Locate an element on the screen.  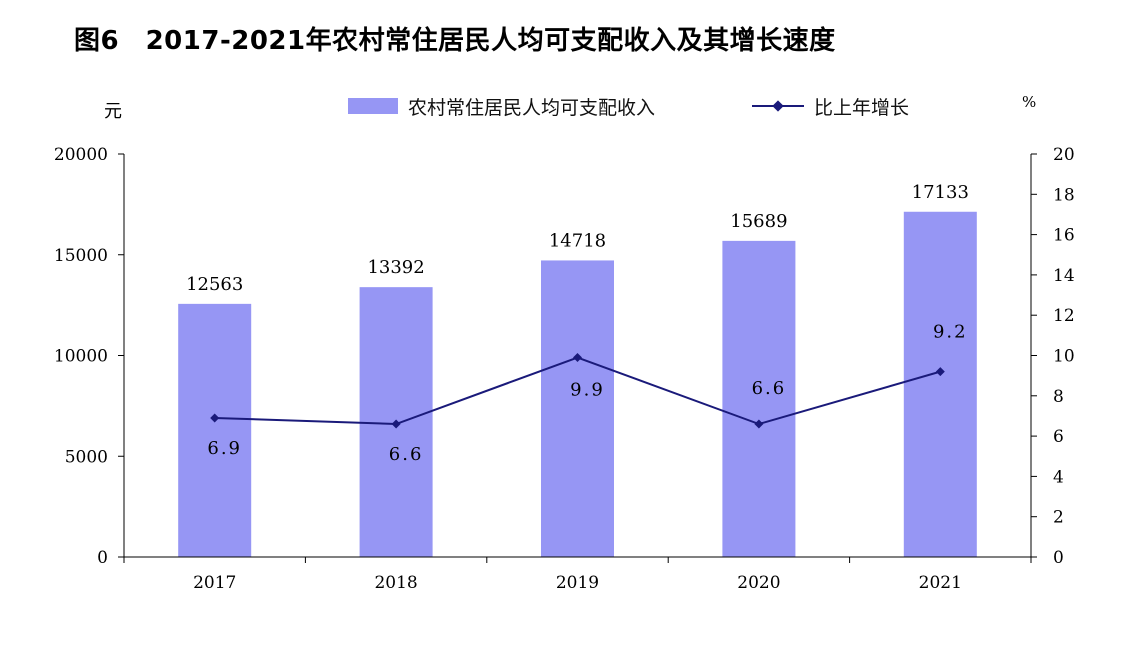
legend-income: 农村常住居民人均可支配收入 is located at coordinates (501, 106).